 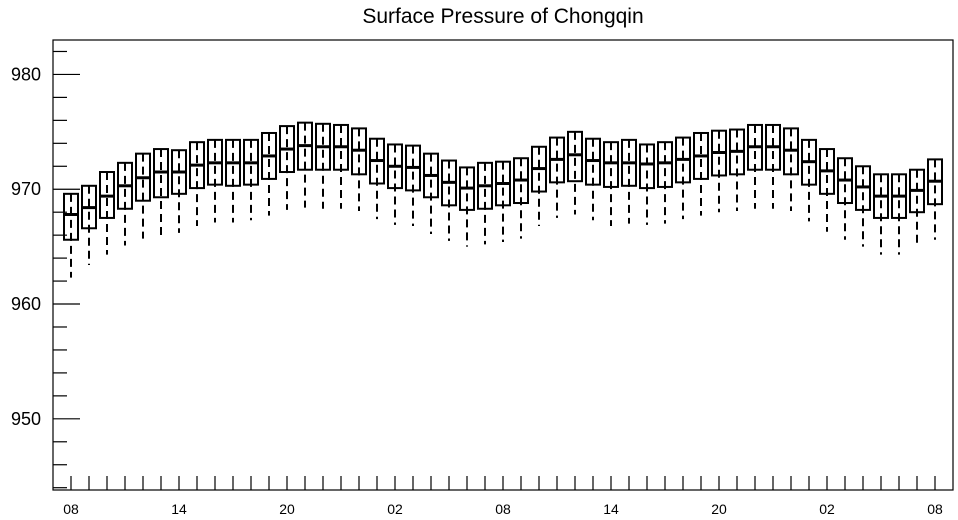 What do you see at coordinates (26, 419) in the screenshot?
I see `y-tick-label: 950` at bounding box center [26, 419].